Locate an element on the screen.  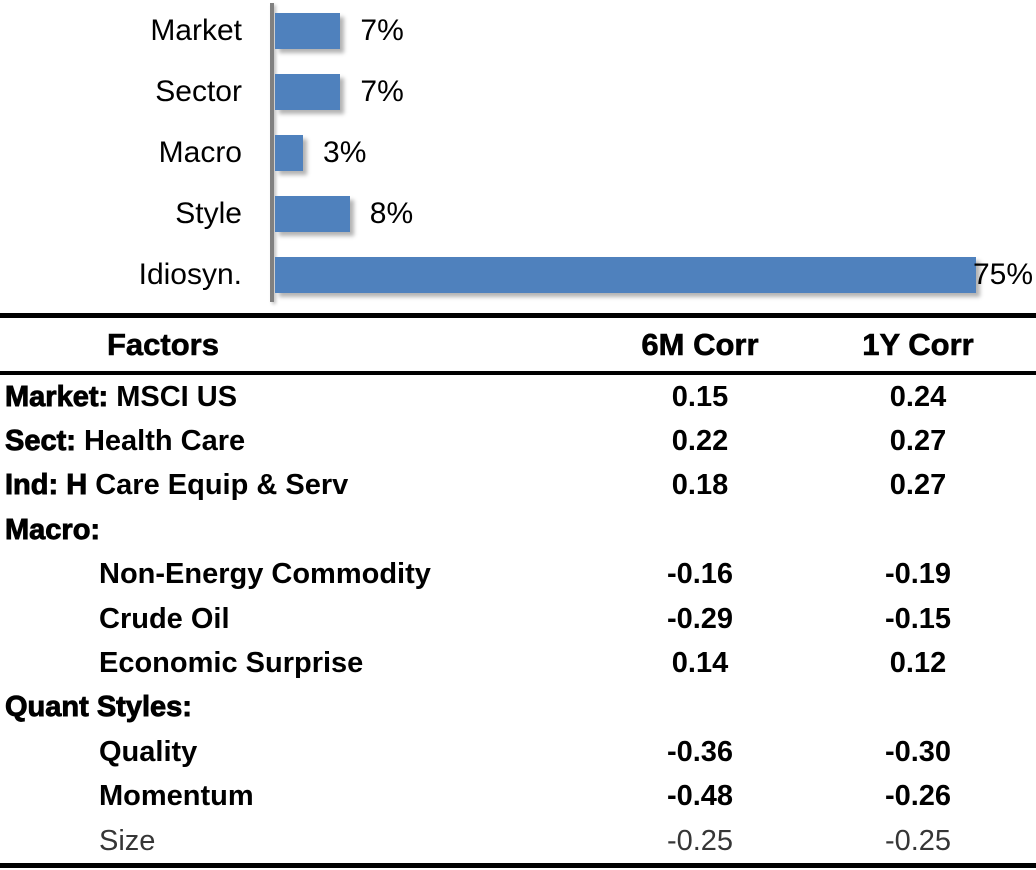
table-row: Sect: Health Care 0.22 0.27 is located at coordinates (518, 441).